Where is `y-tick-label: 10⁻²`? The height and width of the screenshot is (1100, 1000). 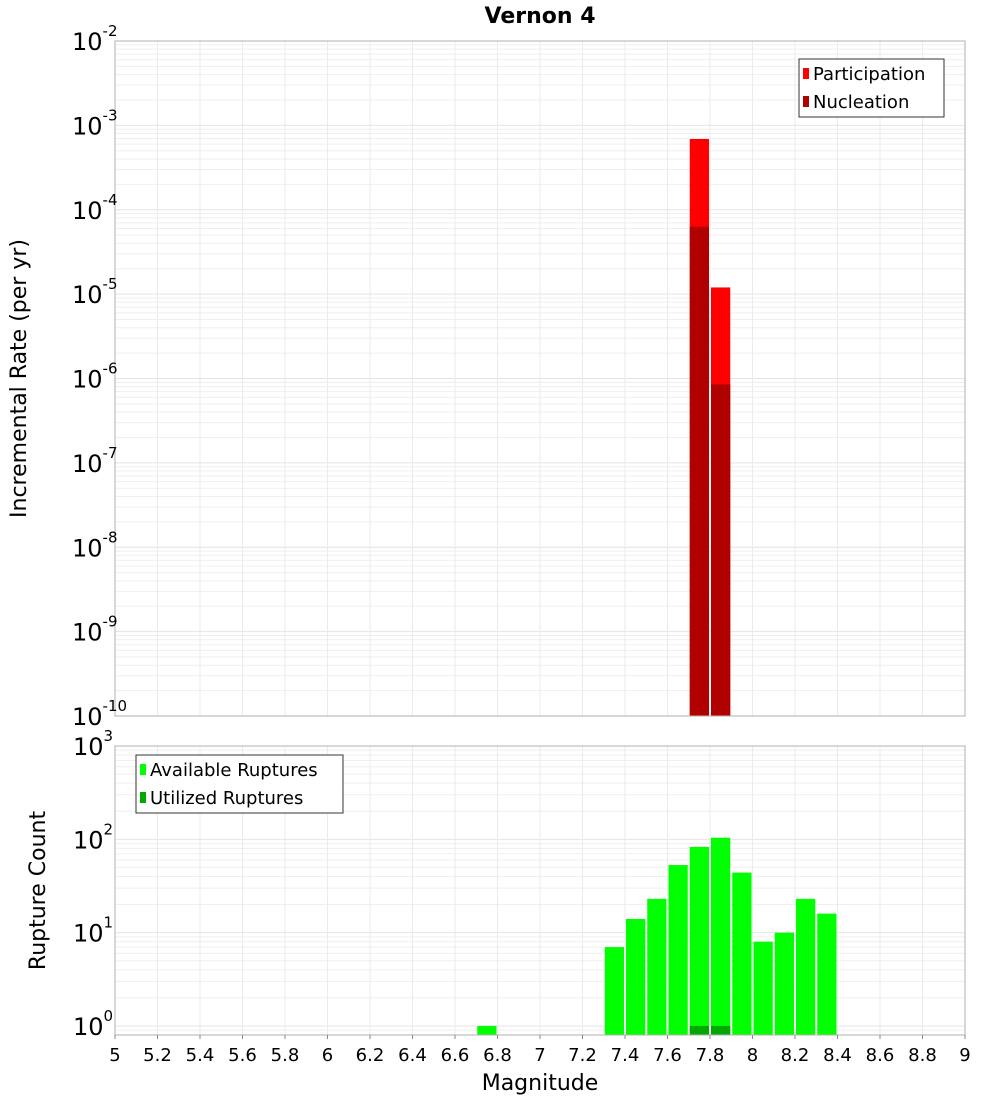
y-tick-label: 10⁻² is located at coordinates (95, 39).